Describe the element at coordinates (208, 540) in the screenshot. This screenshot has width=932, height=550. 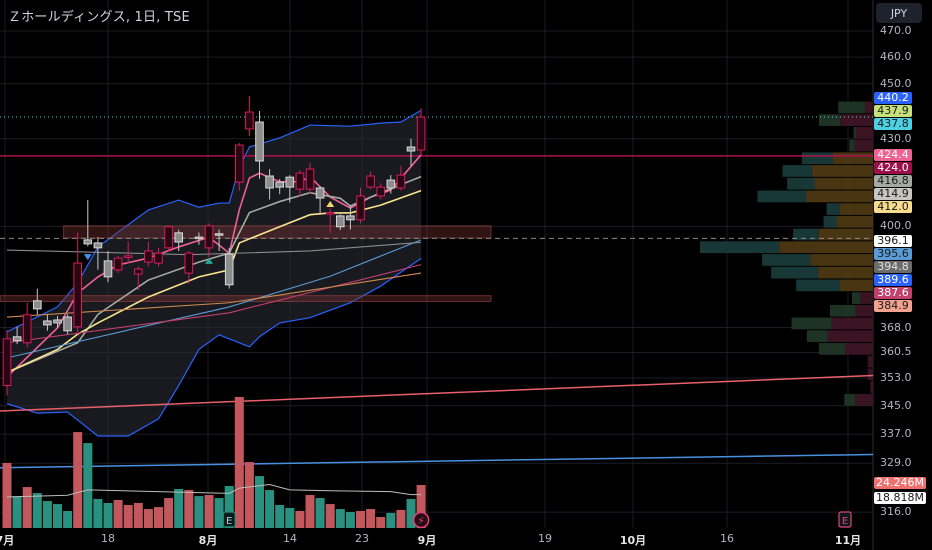
I see `time-axis-tick: 8月` at that location.